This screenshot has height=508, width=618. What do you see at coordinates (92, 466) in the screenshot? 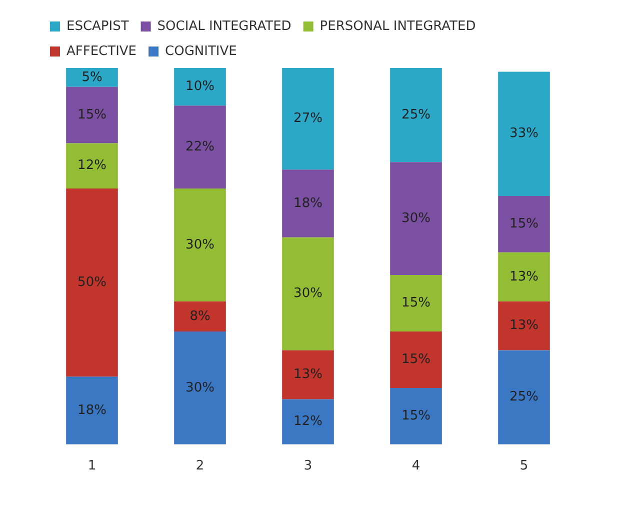
I see `x-tick-label: 1` at bounding box center [92, 466].